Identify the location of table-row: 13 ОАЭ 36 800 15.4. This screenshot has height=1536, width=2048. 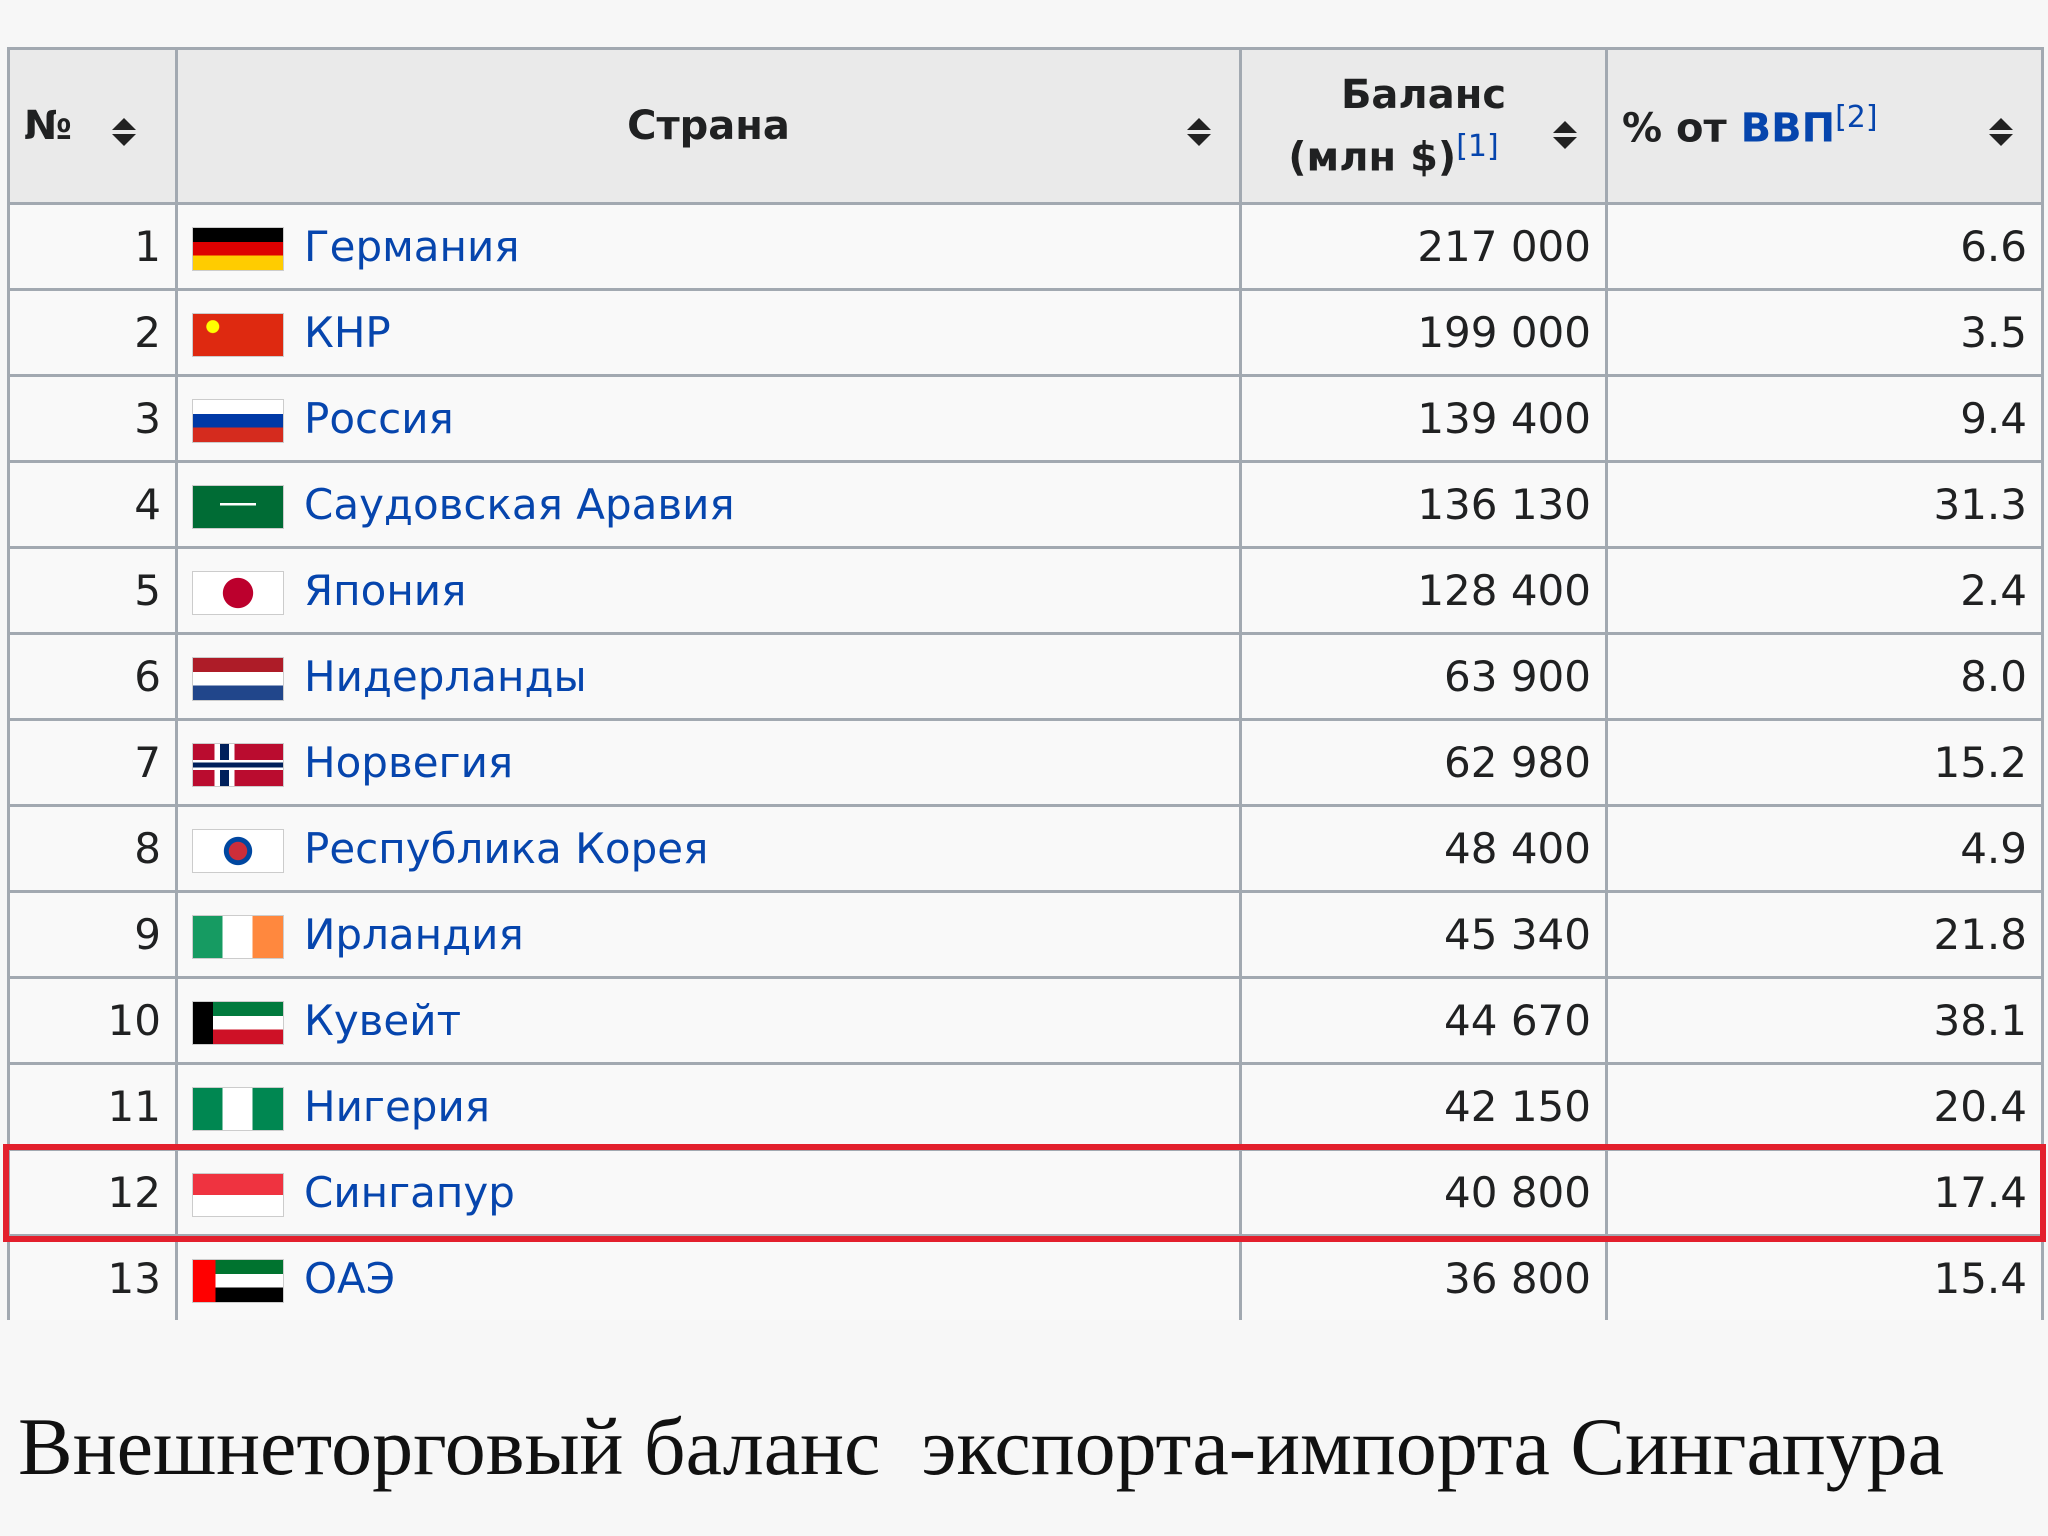
(1025, 1277).